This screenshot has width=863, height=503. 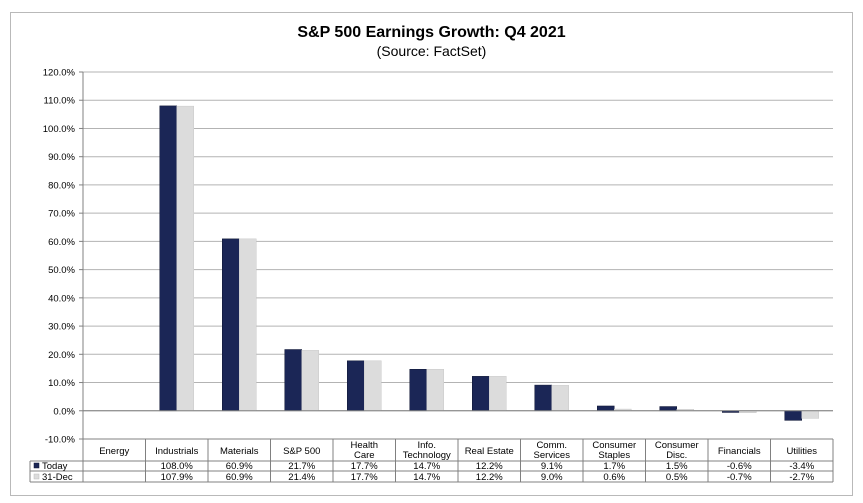 What do you see at coordinates (552, 466) in the screenshot?
I see `data-value-label: 9.1%` at bounding box center [552, 466].